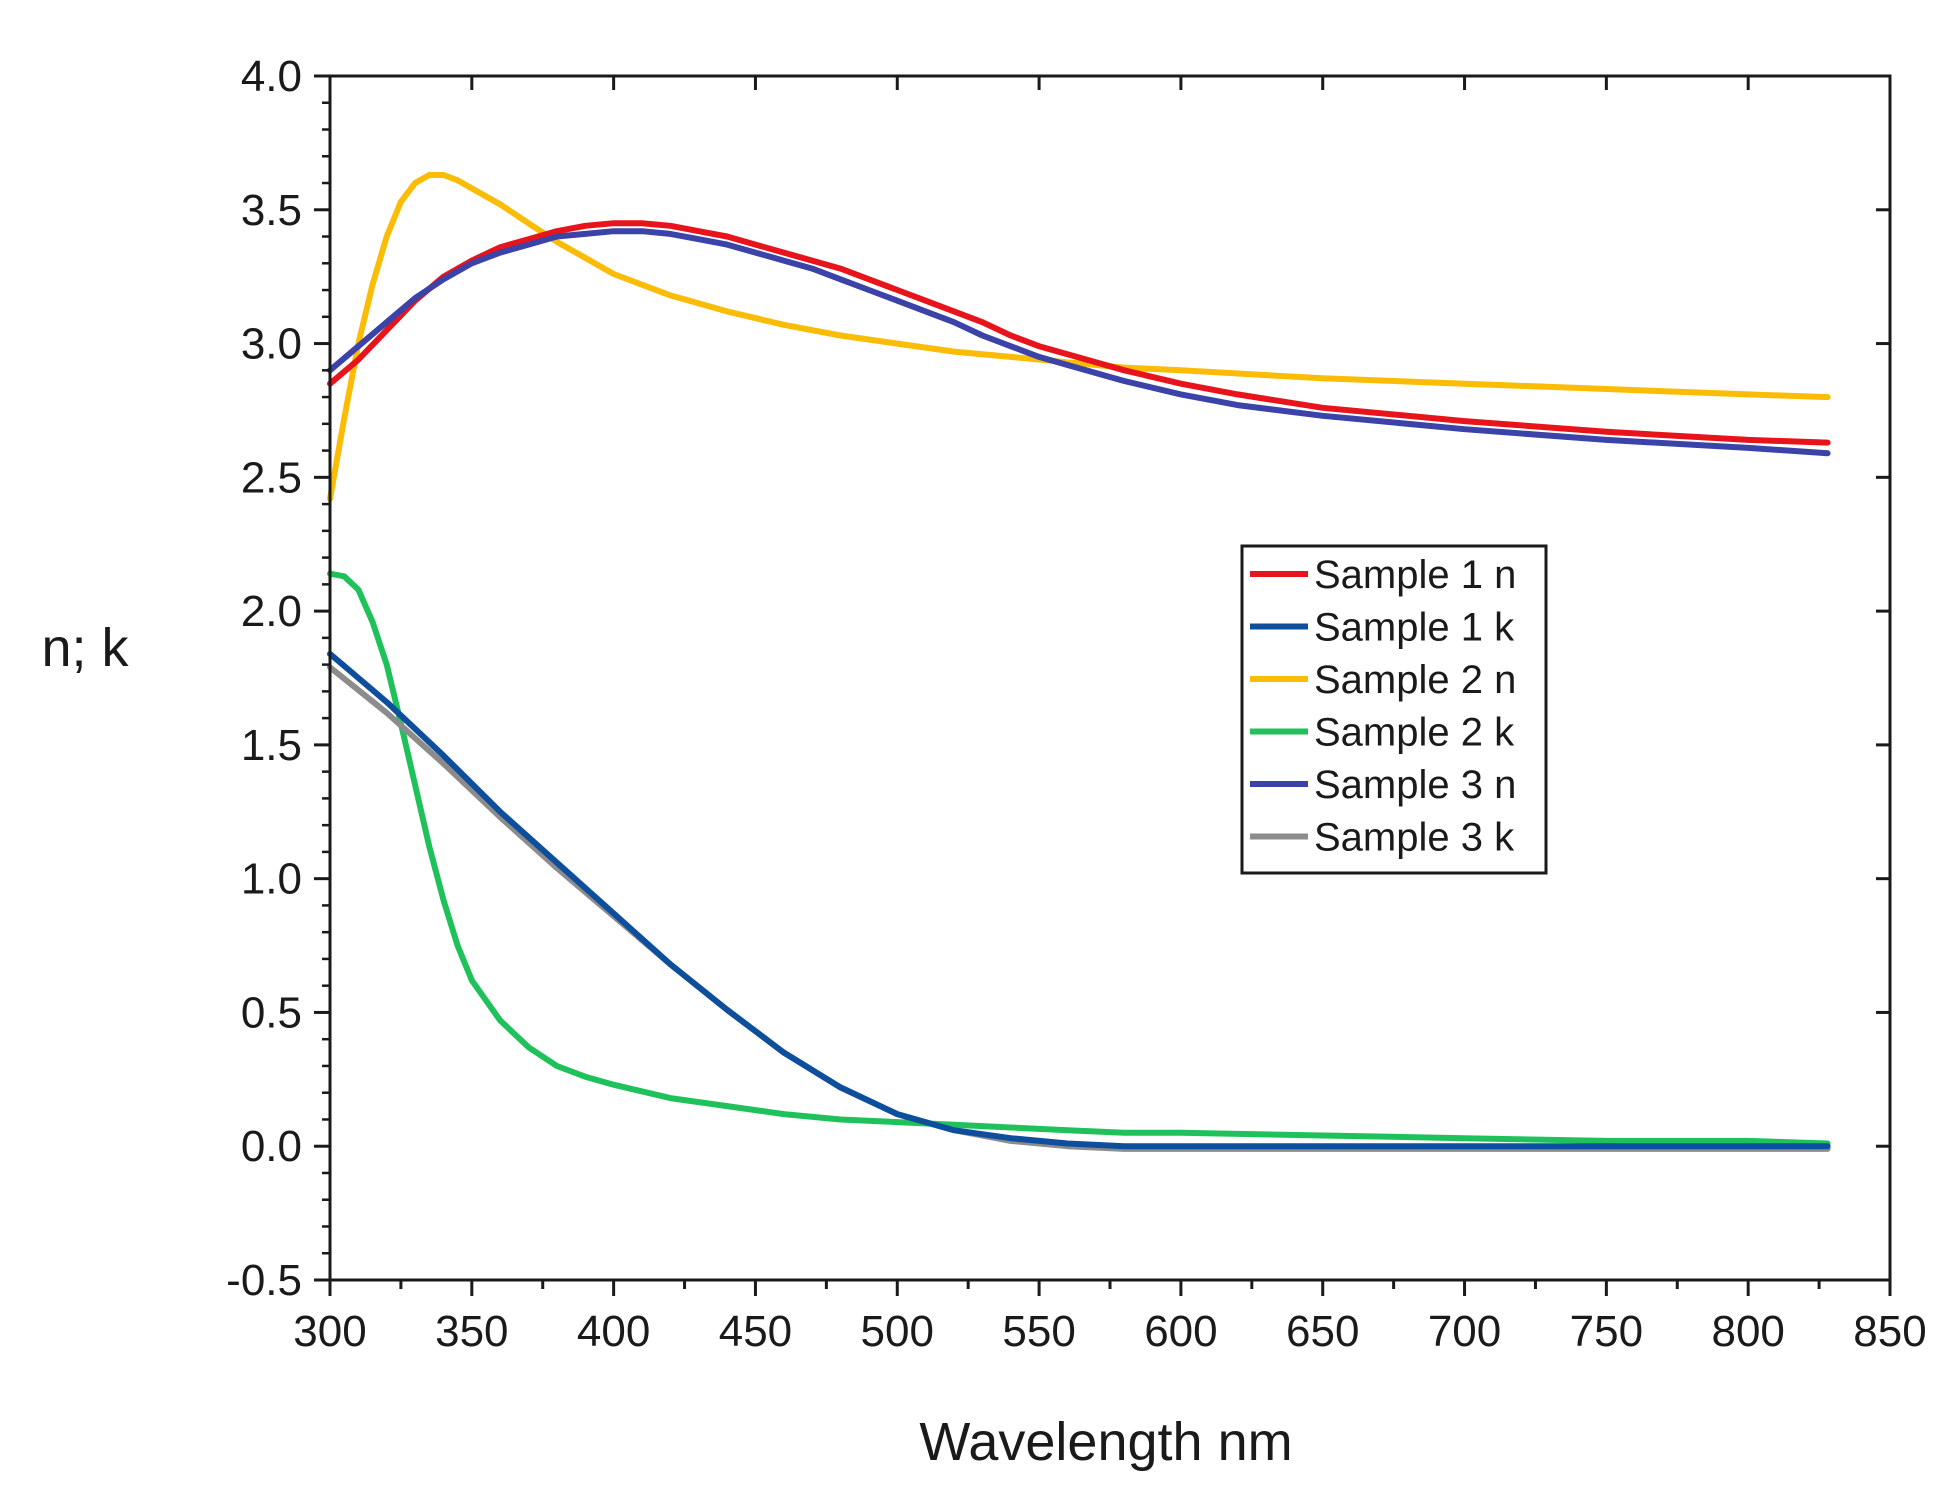  Describe the element at coordinates (613, 1331) in the screenshot. I see `x-tick-label: 400` at that location.